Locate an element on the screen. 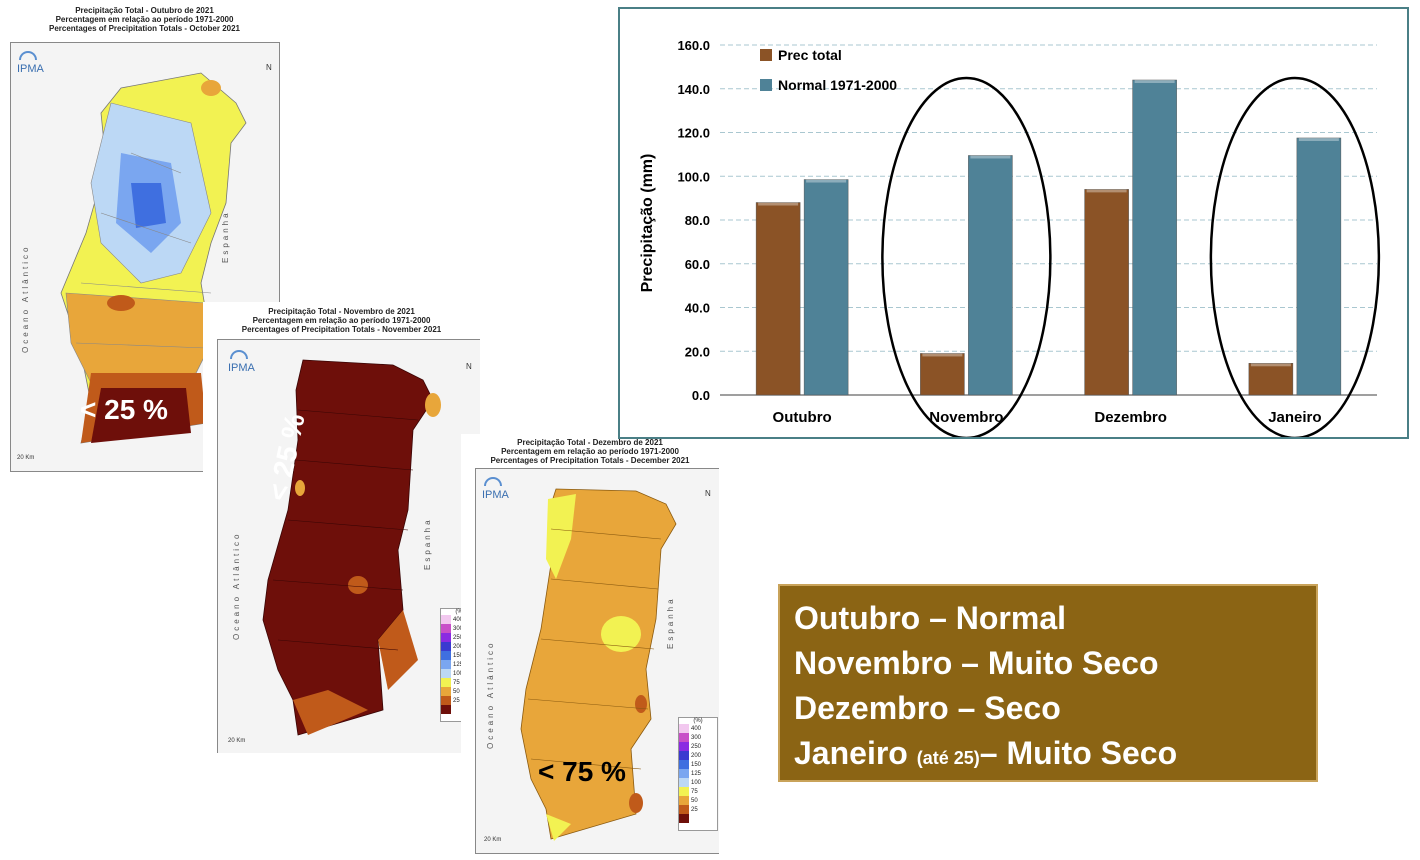  y-axis-label: Precipitação (mm) is located at coordinates (647, 223).